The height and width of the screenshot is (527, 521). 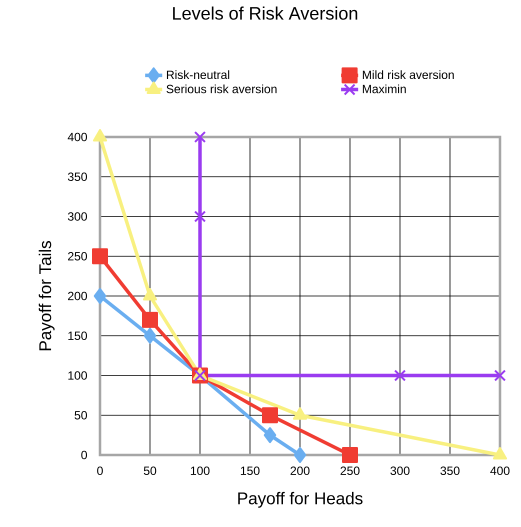 What do you see at coordinates (400, 471) in the screenshot?
I see `x-tick-label: 300` at bounding box center [400, 471].